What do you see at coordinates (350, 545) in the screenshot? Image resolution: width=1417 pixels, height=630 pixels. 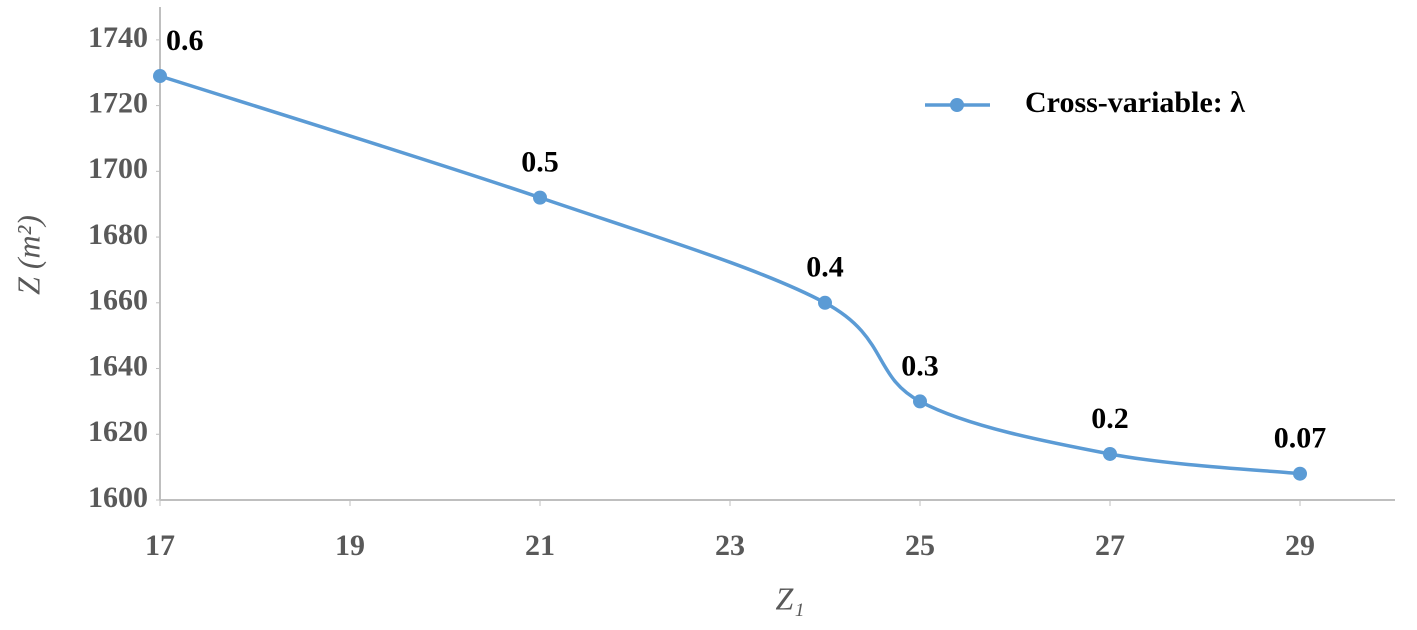 I see `x-tick-label: 19` at bounding box center [350, 545].